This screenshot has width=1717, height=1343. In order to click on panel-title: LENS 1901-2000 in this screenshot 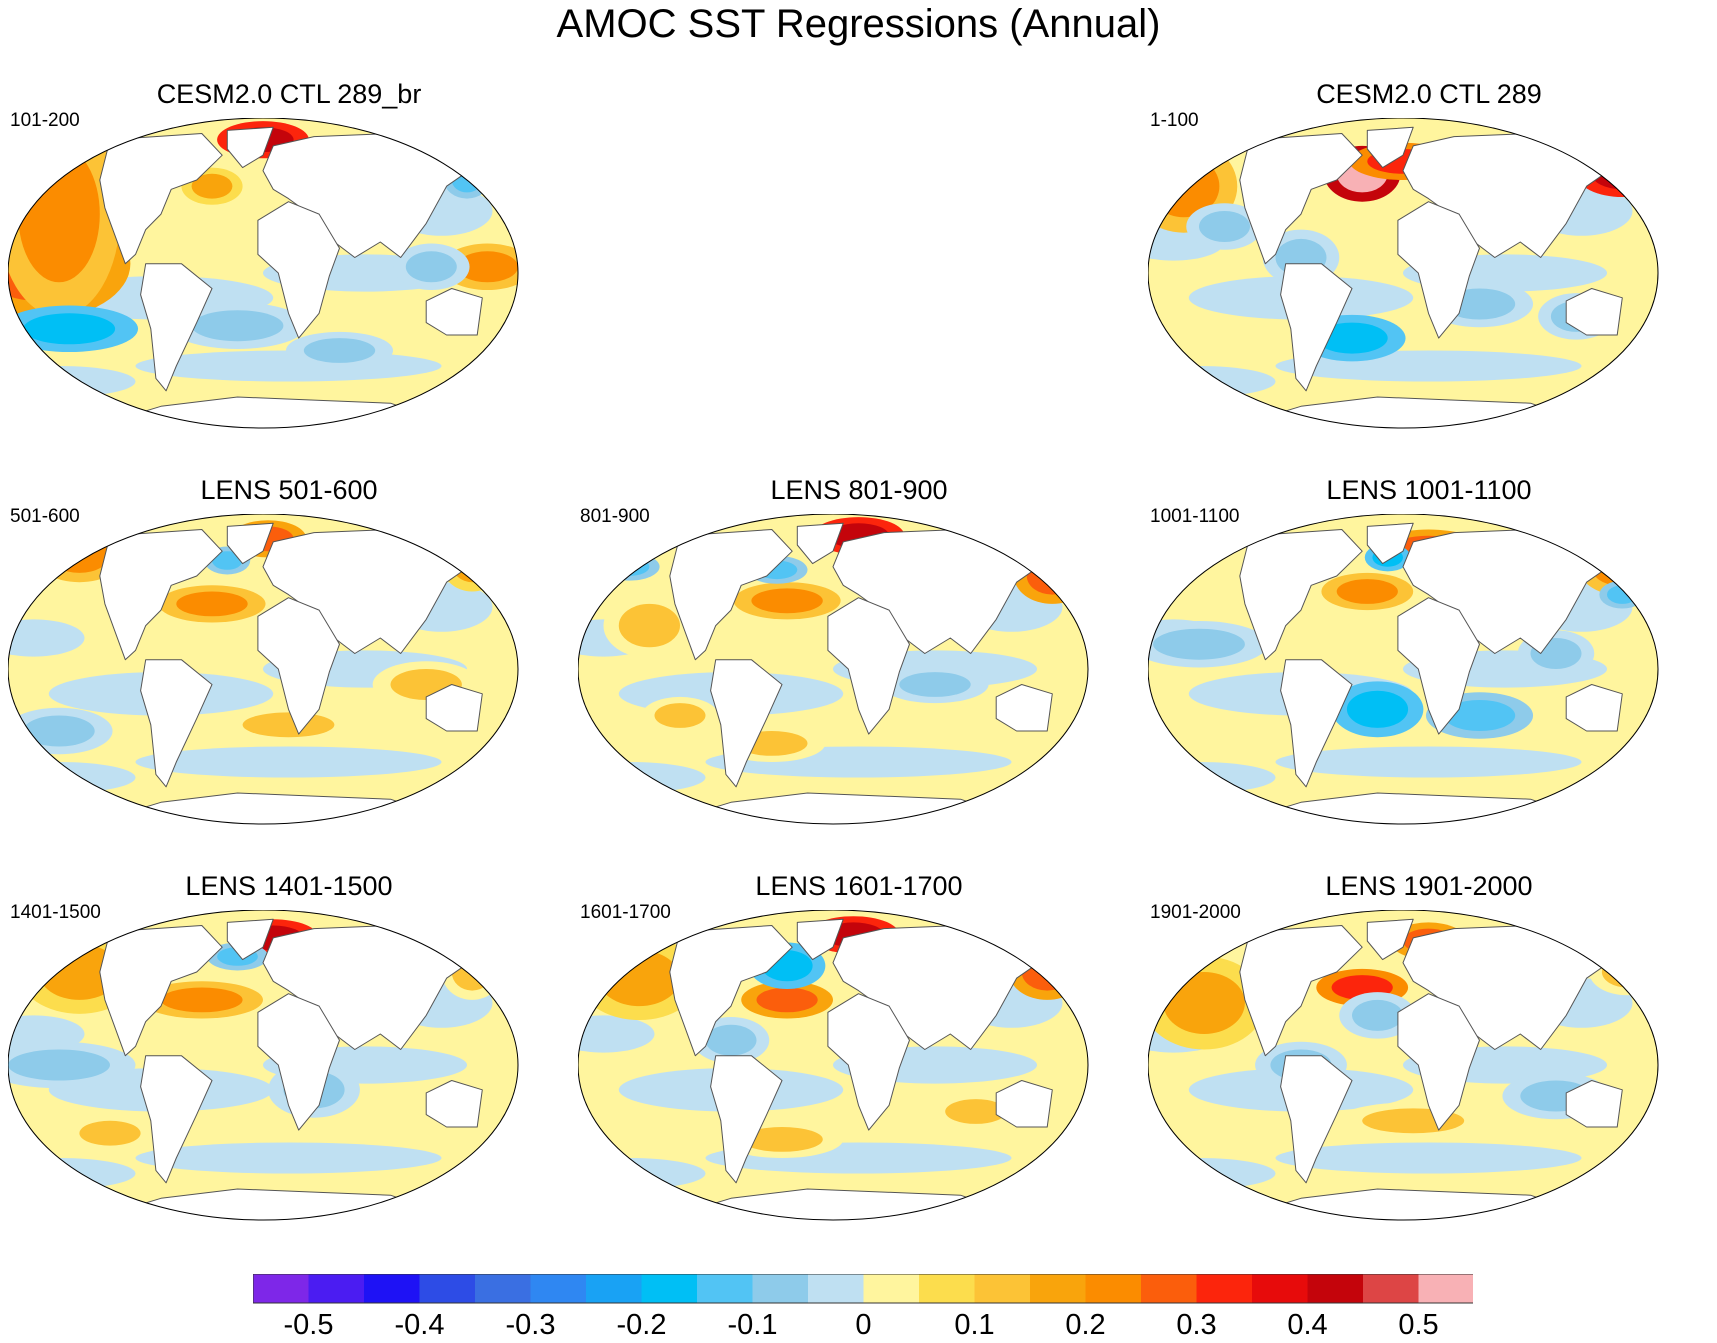, I will do `click(1429, 886)`.